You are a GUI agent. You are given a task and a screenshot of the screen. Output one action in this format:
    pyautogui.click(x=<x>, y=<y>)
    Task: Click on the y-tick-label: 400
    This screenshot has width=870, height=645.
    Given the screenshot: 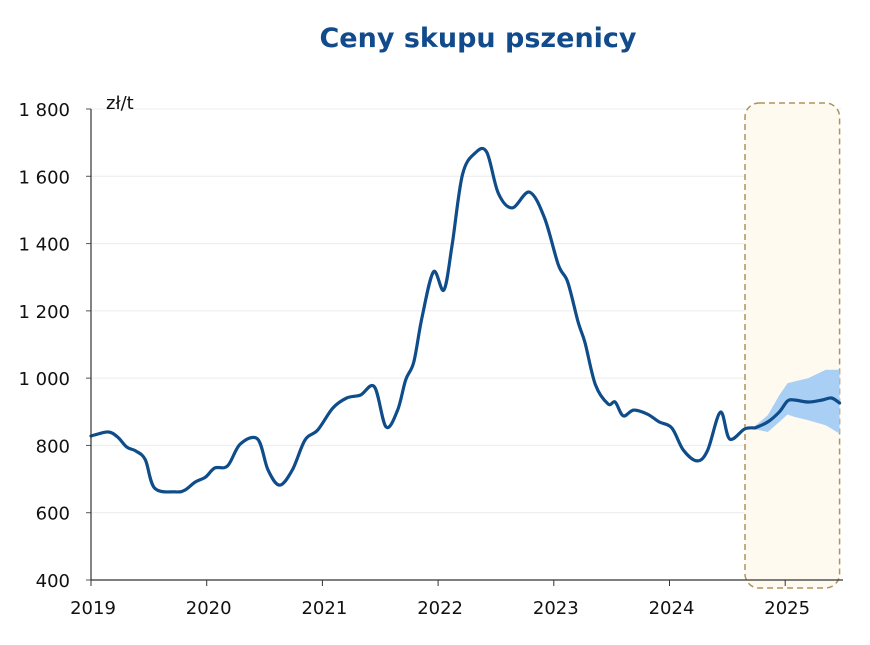 What is the action you would take?
    pyautogui.click(x=53, y=581)
    